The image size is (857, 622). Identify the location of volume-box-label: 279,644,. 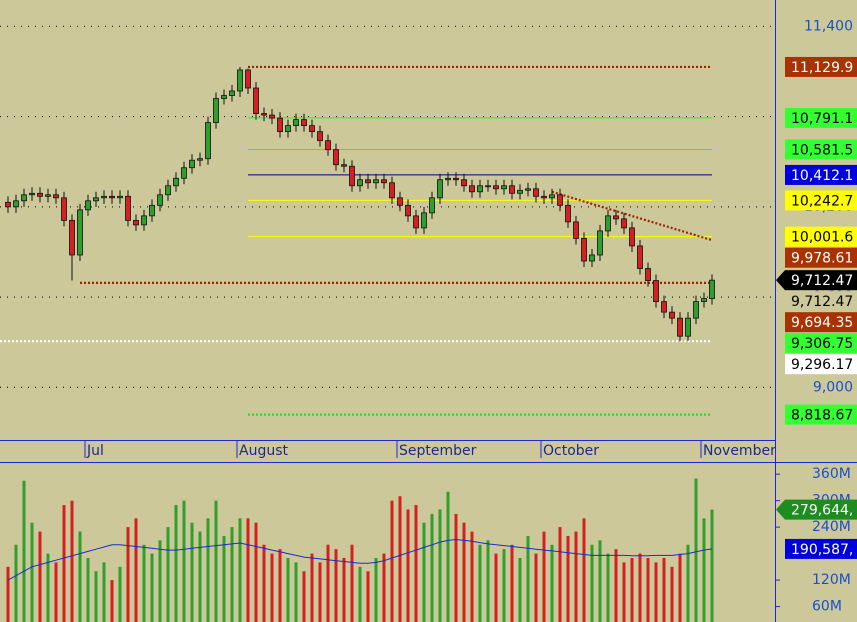
(822, 511).